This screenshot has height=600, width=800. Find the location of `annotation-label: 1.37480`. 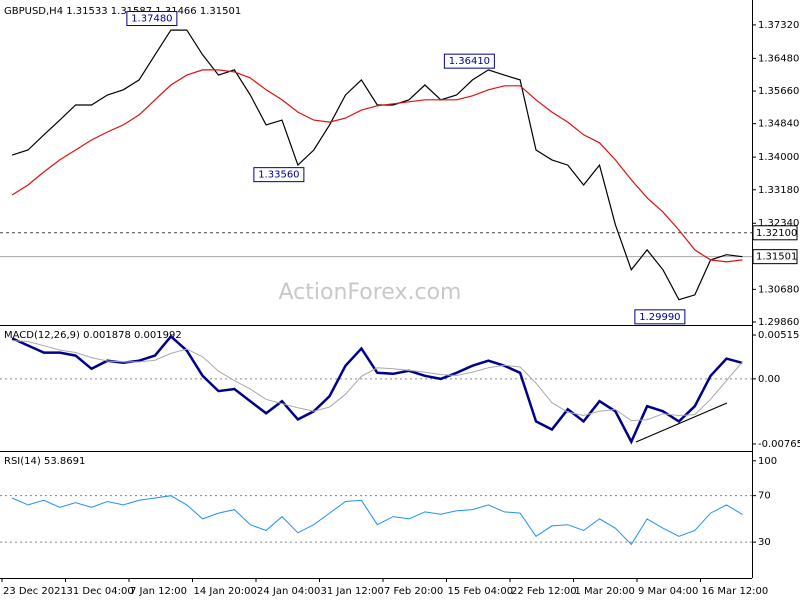

annotation-label: 1.37480 is located at coordinates (151, 19).